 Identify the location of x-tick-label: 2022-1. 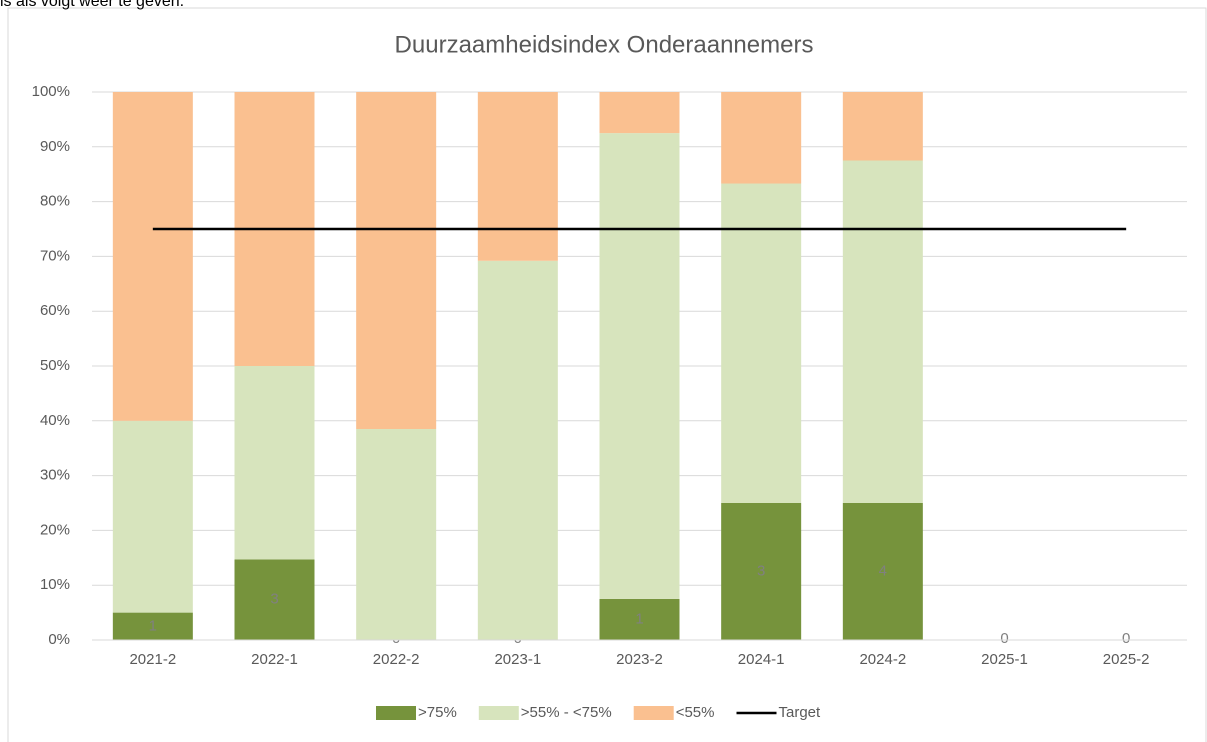
(274, 659).